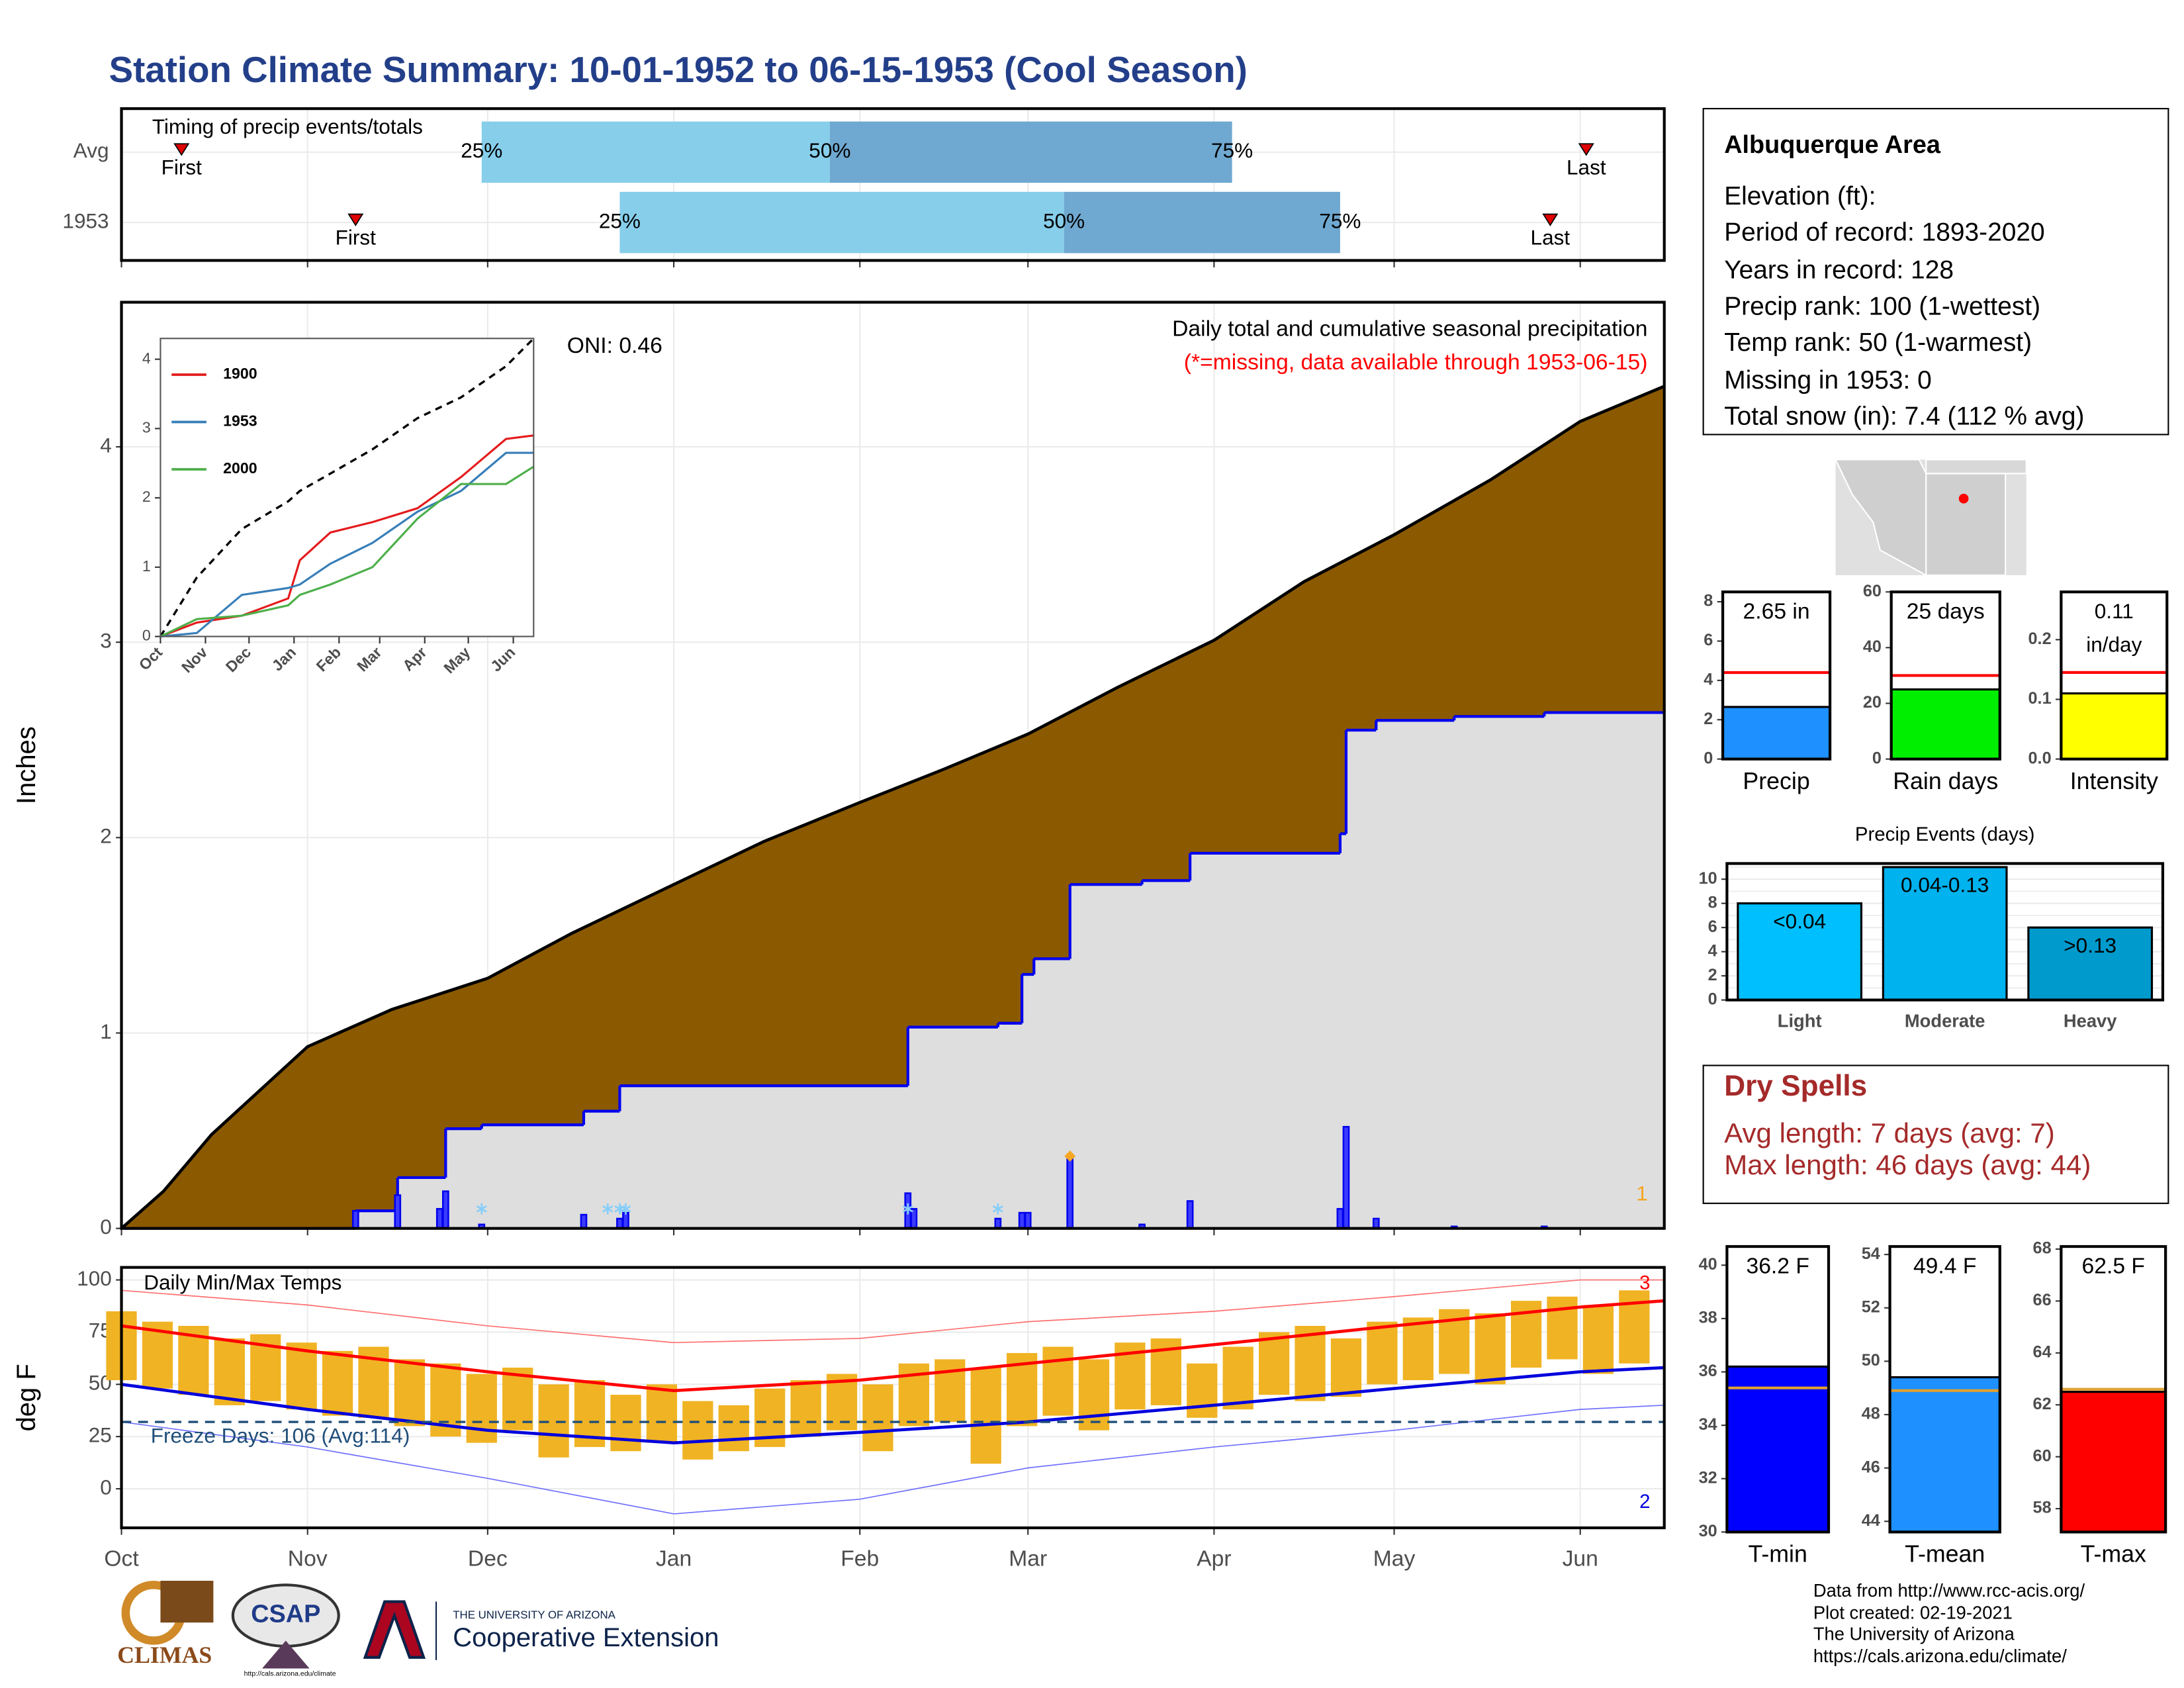 This screenshot has width=2184, height=1688. What do you see at coordinates (240, 421) in the screenshot?
I see `legend-label: 1953` at bounding box center [240, 421].